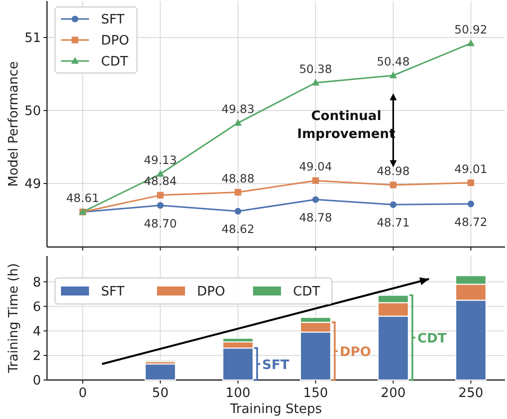 The width and height of the screenshot is (507, 419). Describe the element at coordinates (14, 124) in the screenshot. I see `y-axis-title: Model Performance` at that location.